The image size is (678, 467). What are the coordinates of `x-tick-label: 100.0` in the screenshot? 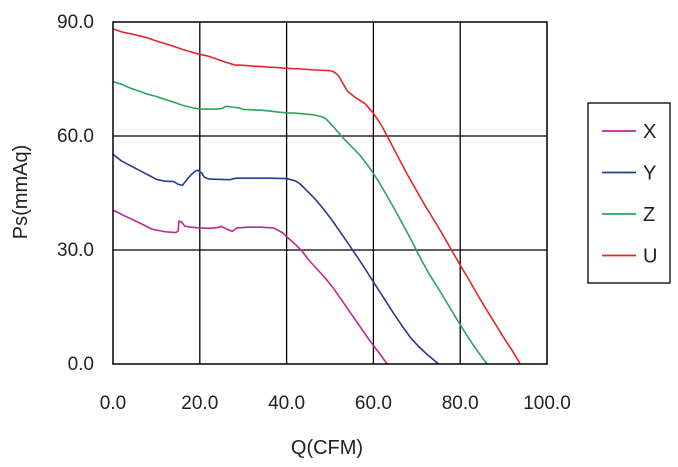 It's located at (547, 403).